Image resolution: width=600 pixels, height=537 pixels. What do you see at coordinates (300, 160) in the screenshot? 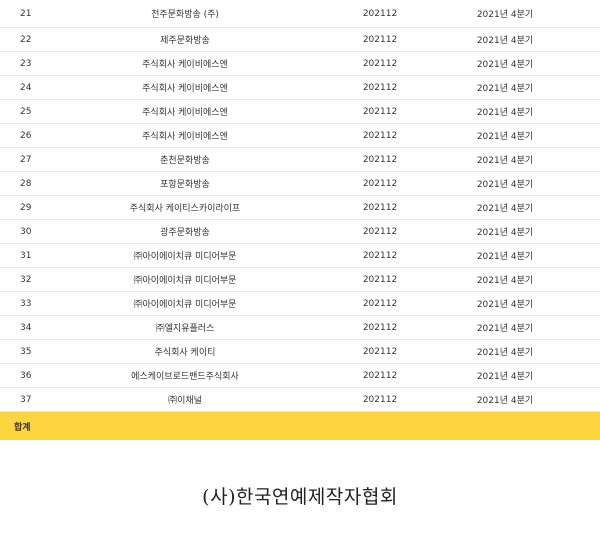
I see `table-row: 27 춘천문화방송 202112 2021년 4분기` at bounding box center [300, 160].